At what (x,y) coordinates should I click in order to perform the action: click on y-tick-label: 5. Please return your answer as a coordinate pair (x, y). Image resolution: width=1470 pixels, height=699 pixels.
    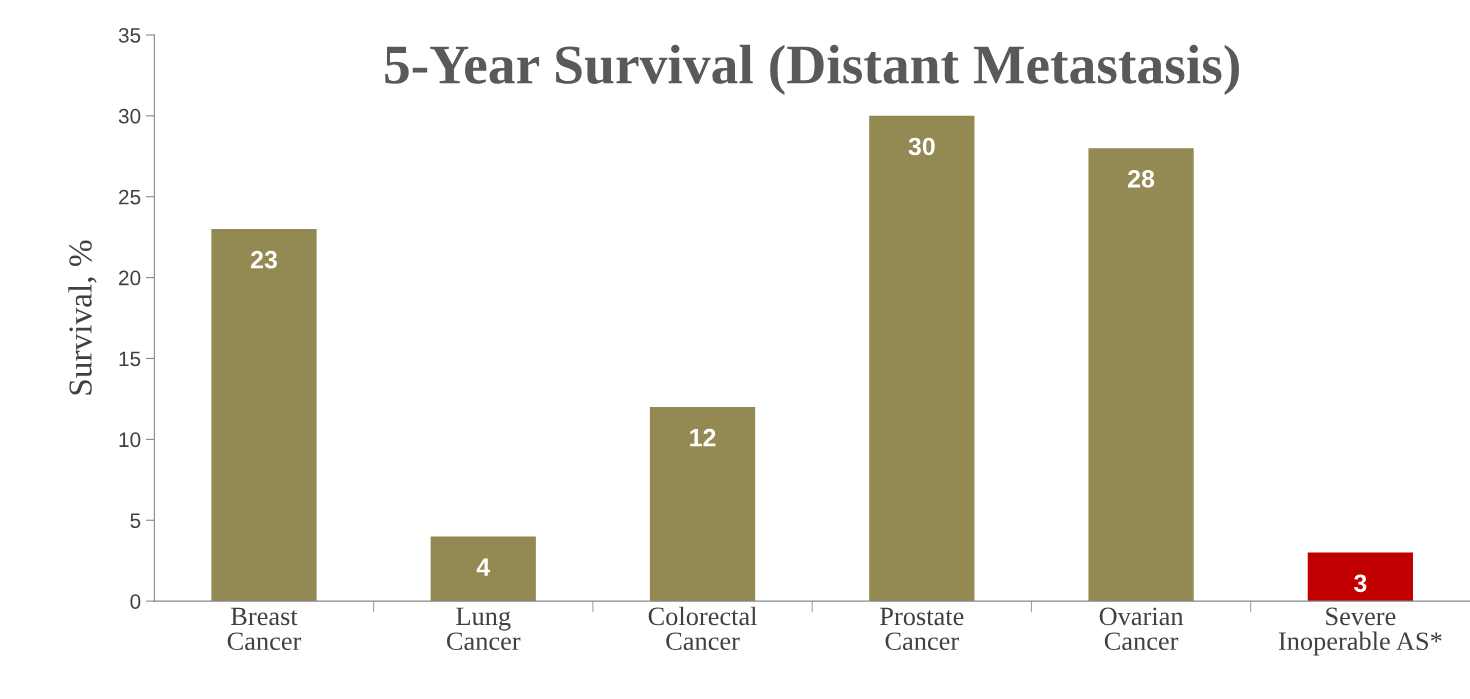
    Looking at the image, I should click on (135, 521).